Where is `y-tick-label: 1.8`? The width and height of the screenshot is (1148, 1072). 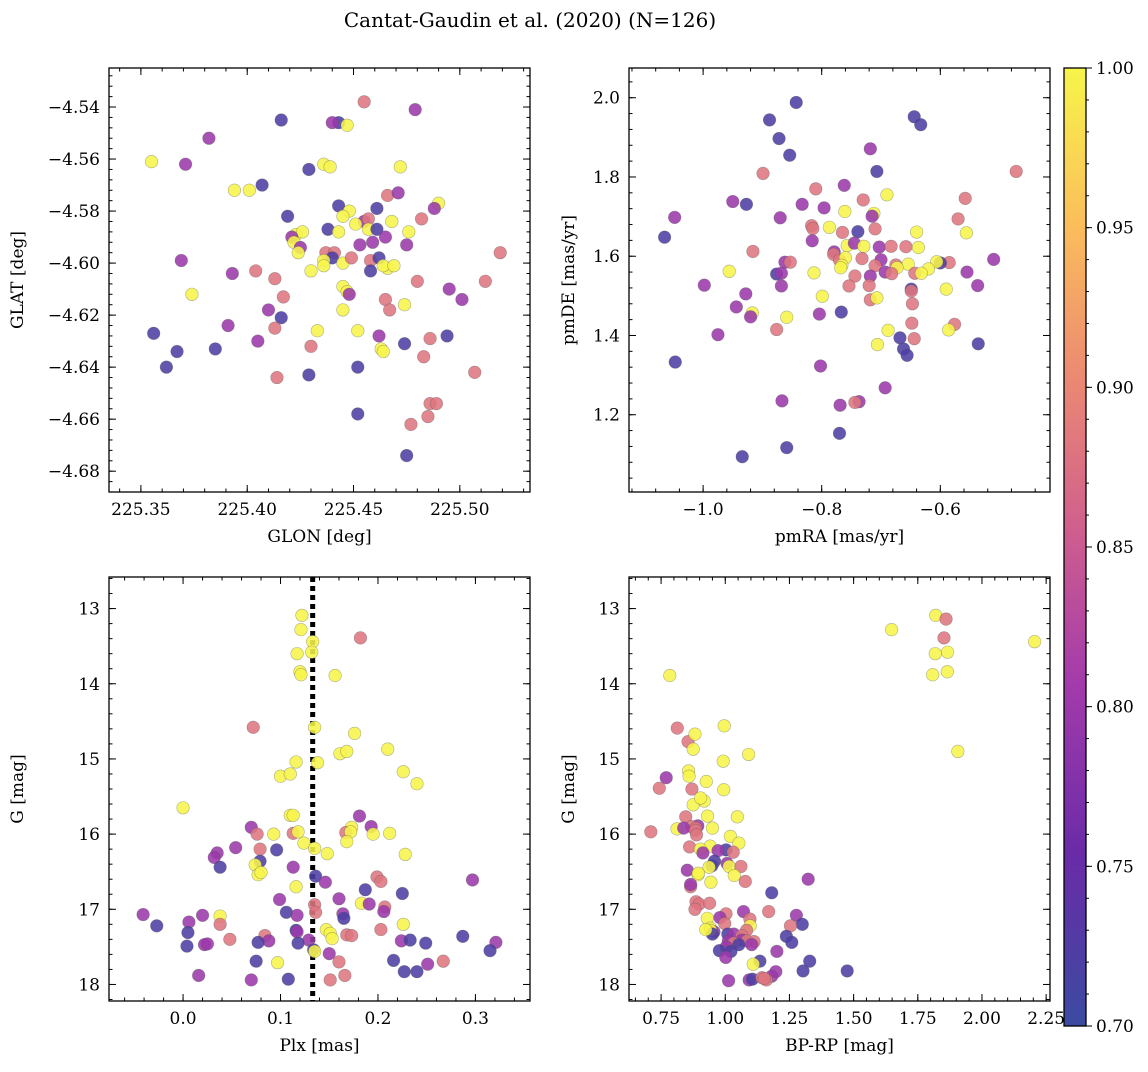 y-tick-label: 1.8 is located at coordinates (606, 178).